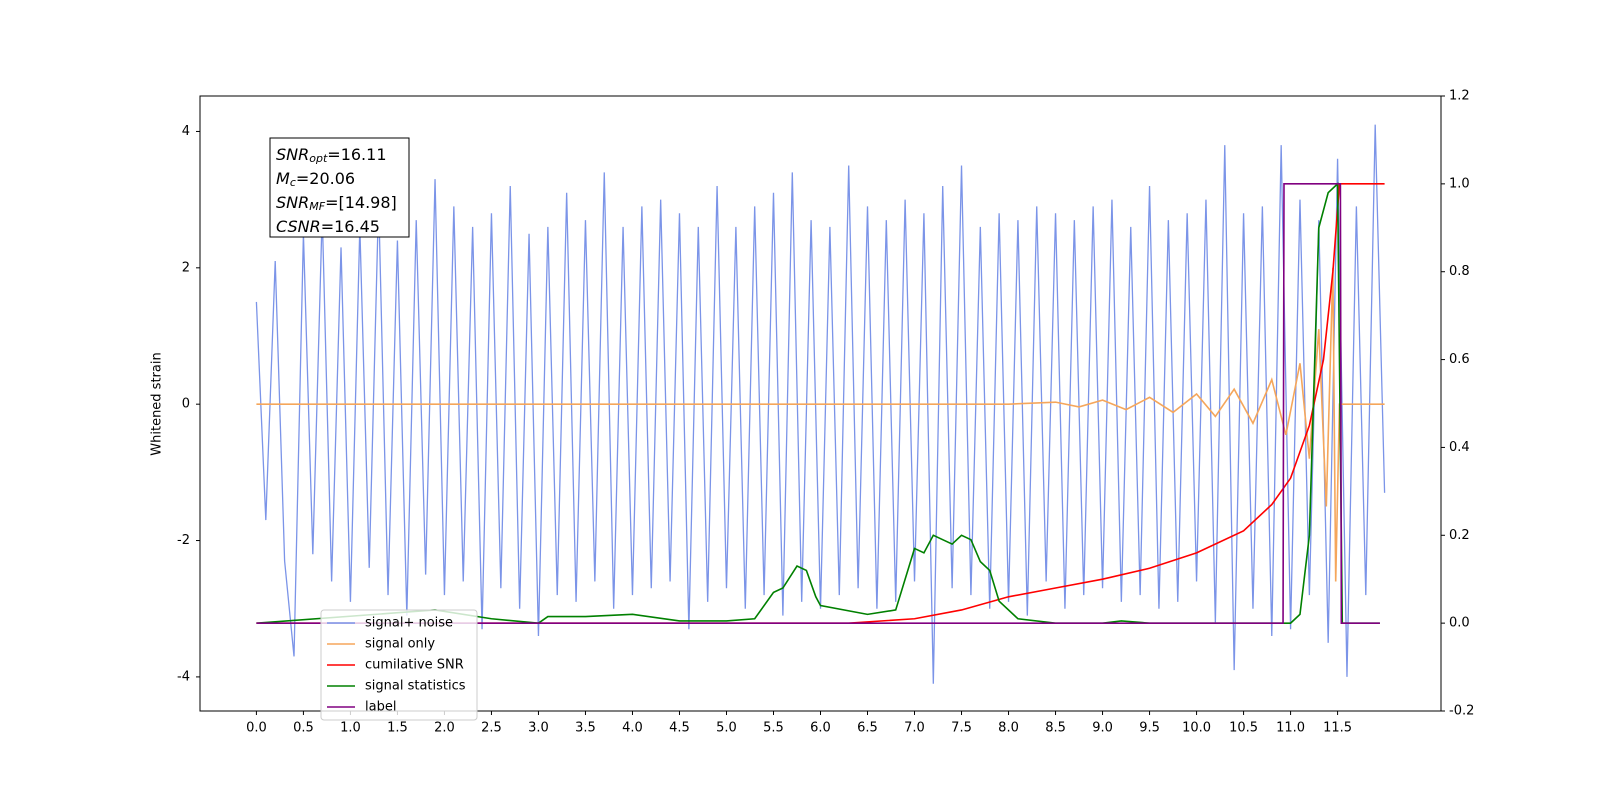 This screenshot has height=800, width=1600. I want to click on x-tick-label: 5.5, so click(773, 728).